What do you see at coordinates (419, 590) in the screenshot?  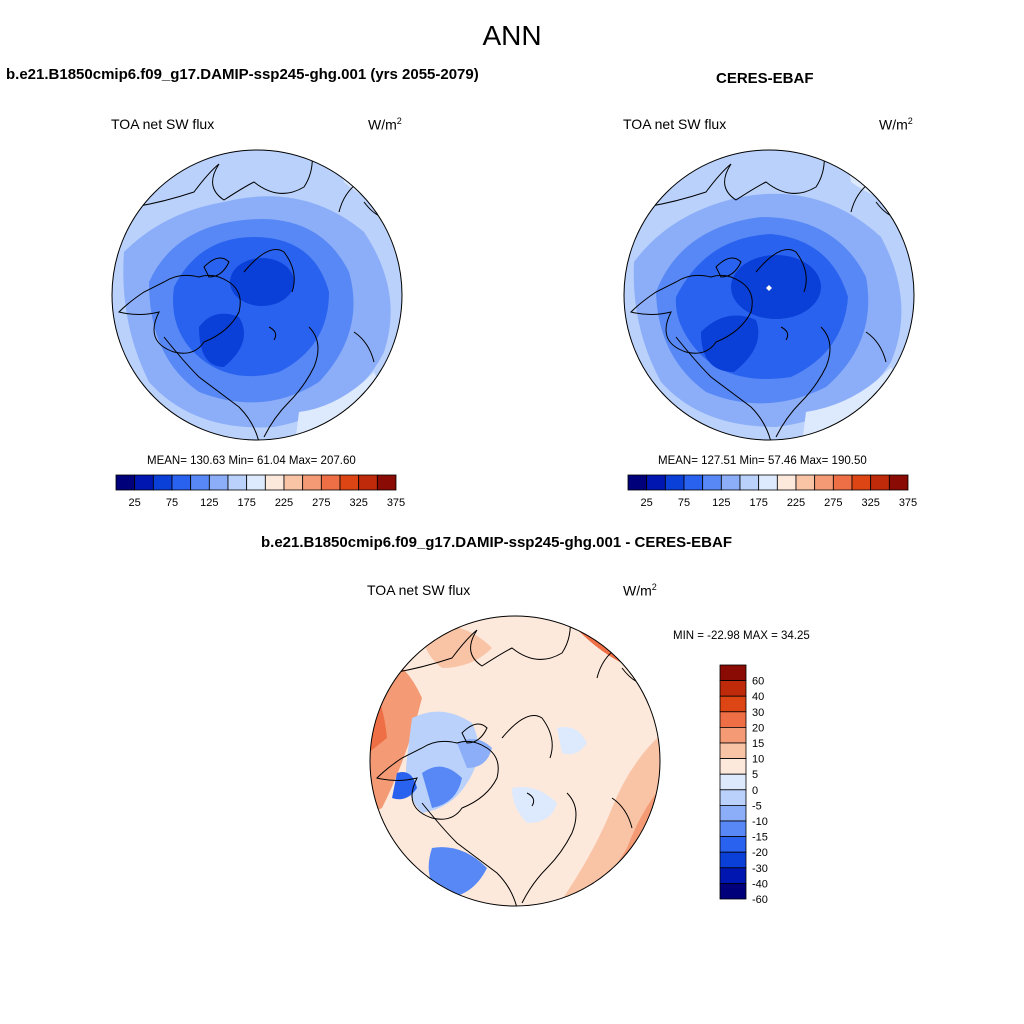 I see `panel3-variable-label: TOA net SW flux` at bounding box center [419, 590].